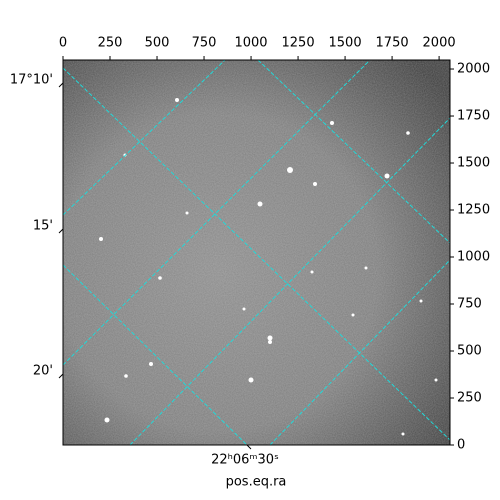 This screenshot has width=500, height=500. Describe the element at coordinates (461, 445) in the screenshot. I see `y-tick-label: 0` at that location.